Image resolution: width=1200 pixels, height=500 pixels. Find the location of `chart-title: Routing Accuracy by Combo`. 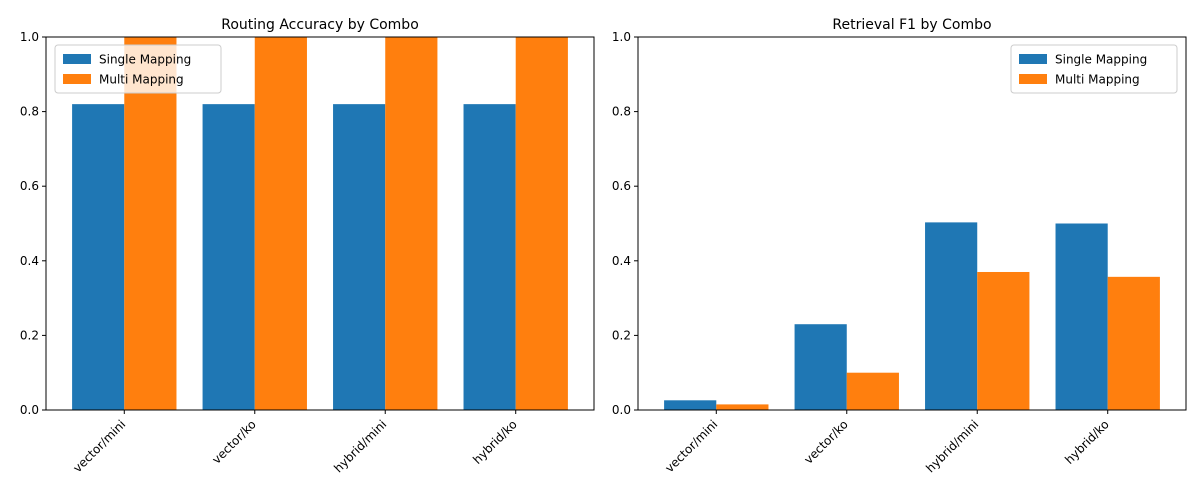

chart-title: Routing Accuracy by Combo is located at coordinates (320, 25).